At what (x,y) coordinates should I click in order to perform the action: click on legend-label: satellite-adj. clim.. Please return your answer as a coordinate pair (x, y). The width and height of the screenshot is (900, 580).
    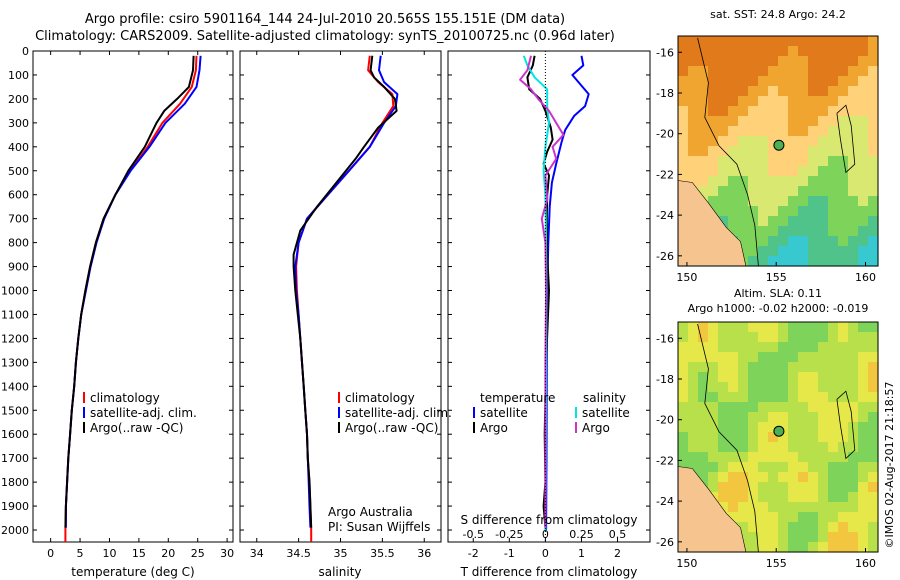
    Looking at the image, I should click on (143, 413).